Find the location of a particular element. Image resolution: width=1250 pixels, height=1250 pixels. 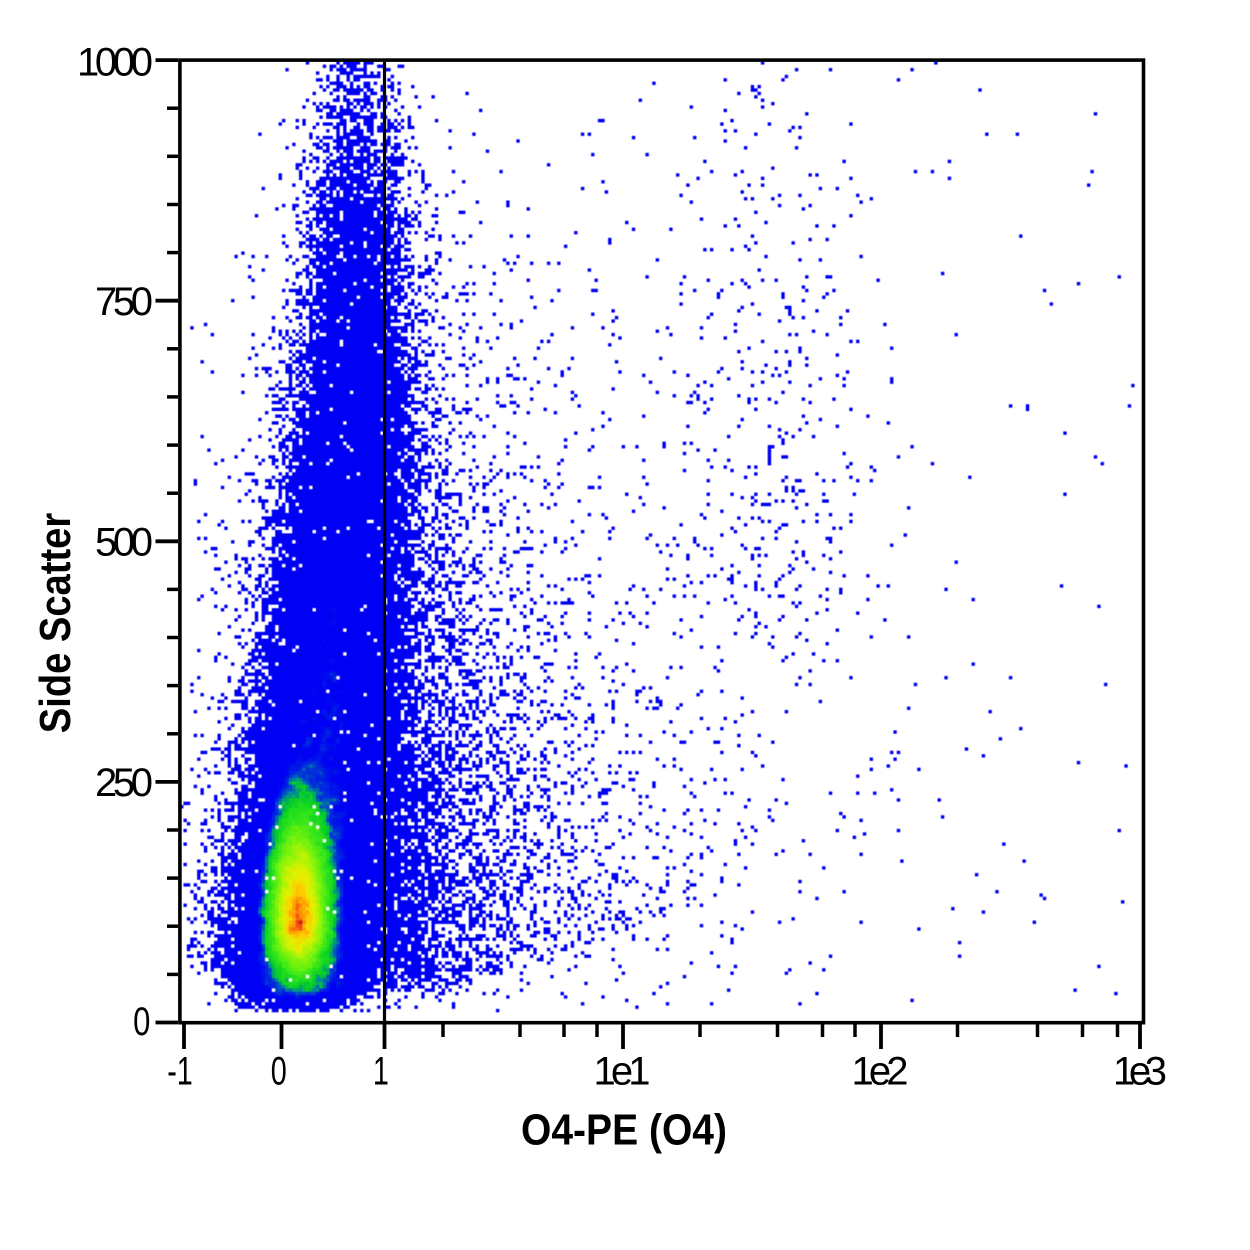

svg-text: 1000 is located at coordinates (115, 63).